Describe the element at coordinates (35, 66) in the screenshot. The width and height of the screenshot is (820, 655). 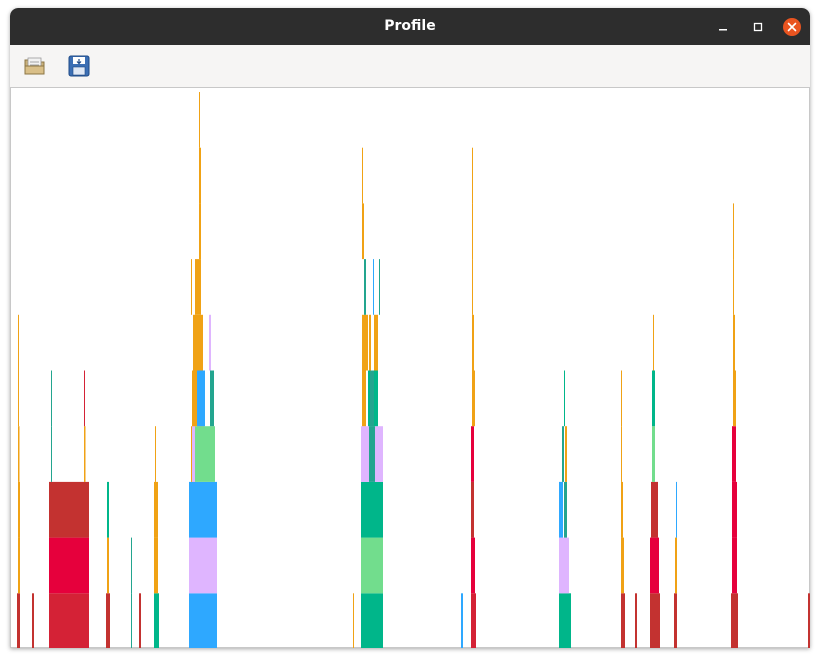
I see `open-button` at that location.